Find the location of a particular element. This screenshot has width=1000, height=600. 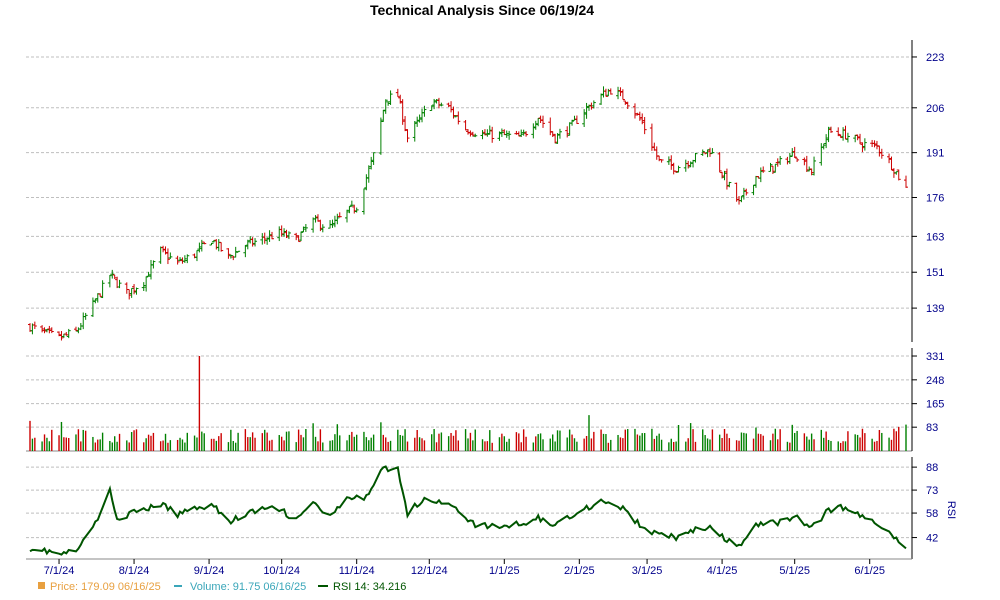

price-tick-label: 151 is located at coordinates (935, 273).